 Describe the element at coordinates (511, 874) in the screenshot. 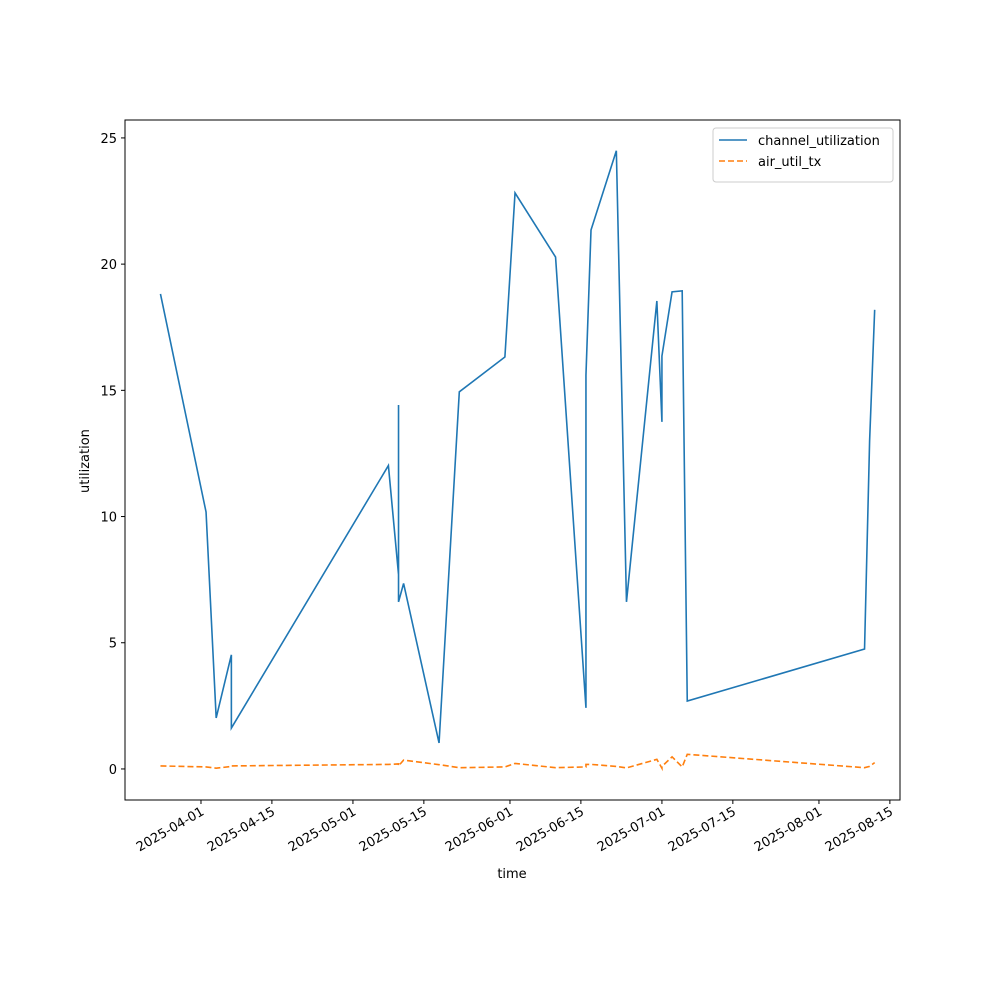

I see `x-axis-label: time` at that location.